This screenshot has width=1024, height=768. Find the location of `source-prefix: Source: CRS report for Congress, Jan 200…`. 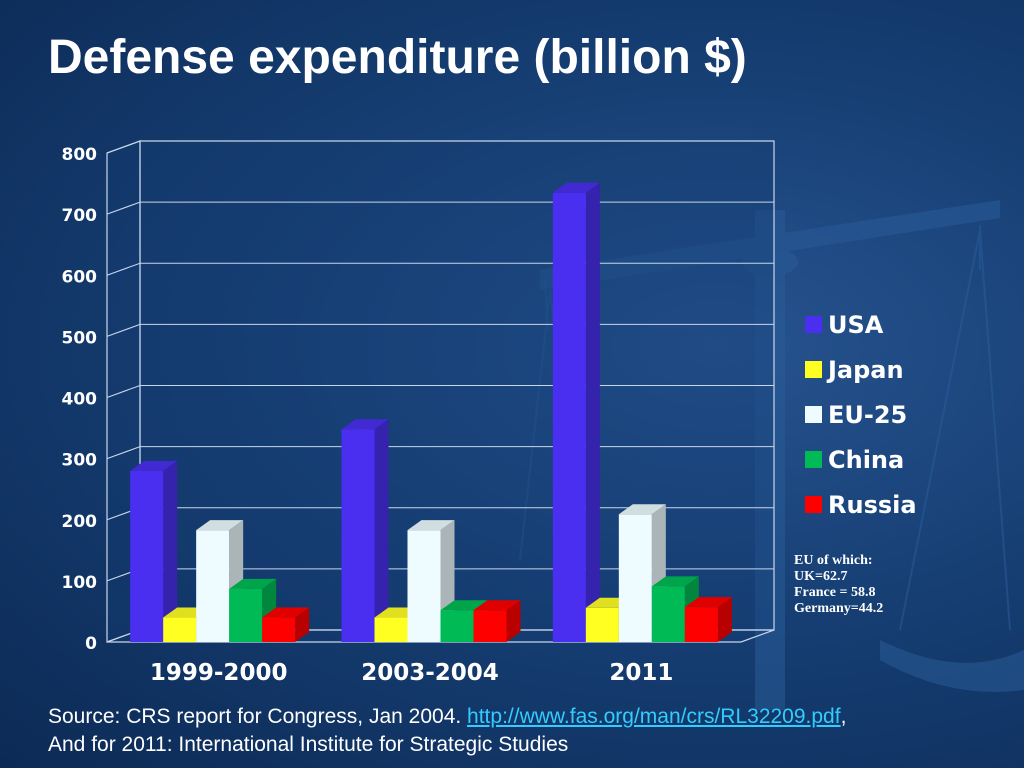

source-prefix: Source: CRS report for Congress, Jan 200… is located at coordinates (258, 716).